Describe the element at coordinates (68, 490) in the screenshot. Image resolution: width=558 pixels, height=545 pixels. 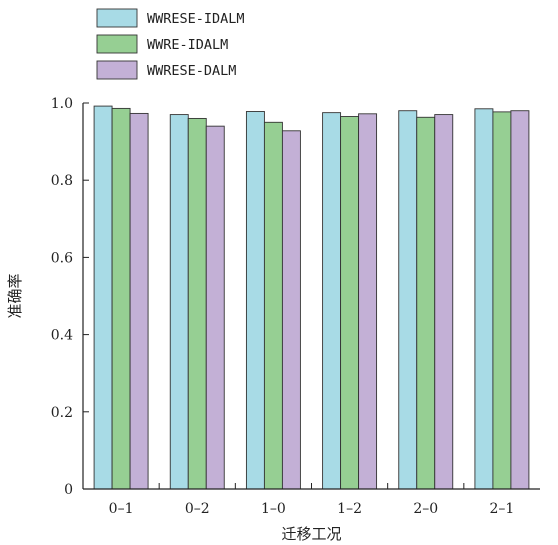
I see `y-tick-label: 0` at that location.